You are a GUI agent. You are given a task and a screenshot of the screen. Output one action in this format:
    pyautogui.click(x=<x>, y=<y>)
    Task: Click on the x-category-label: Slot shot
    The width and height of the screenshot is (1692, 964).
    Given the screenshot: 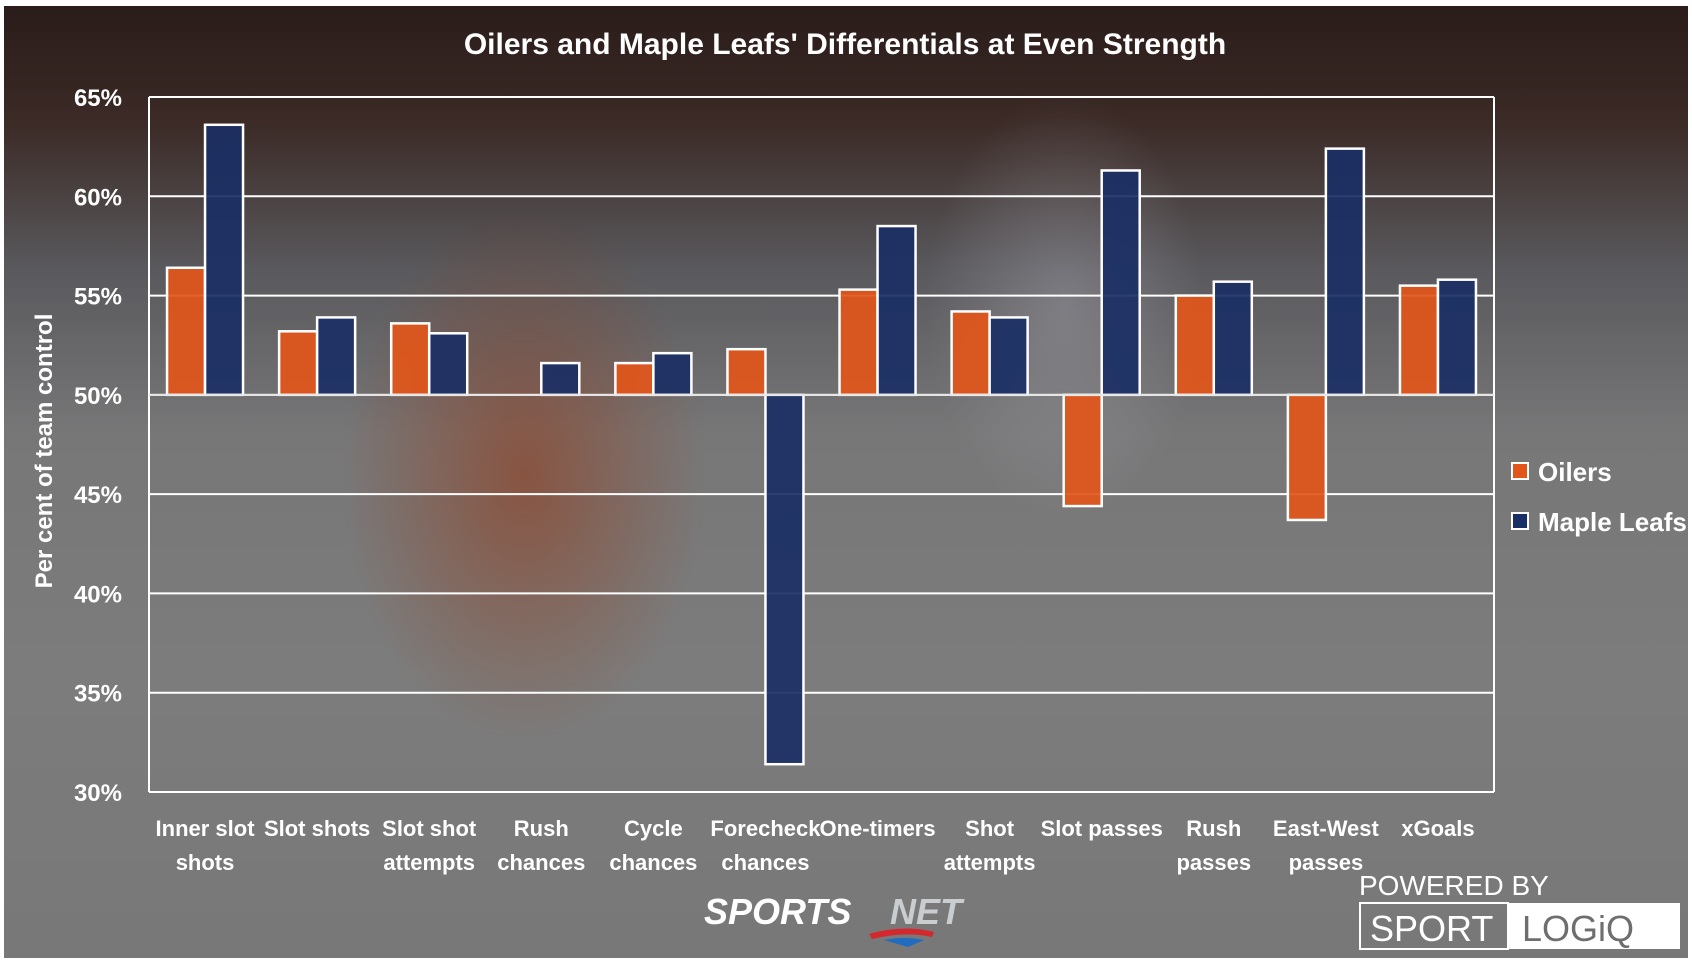 What is the action you would take?
    pyautogui.click(x=429, y=828)
    